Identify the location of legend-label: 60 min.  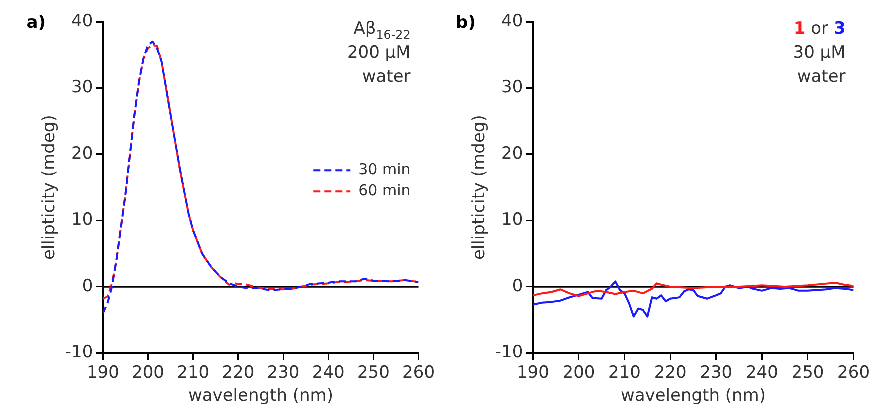
(384, 190).